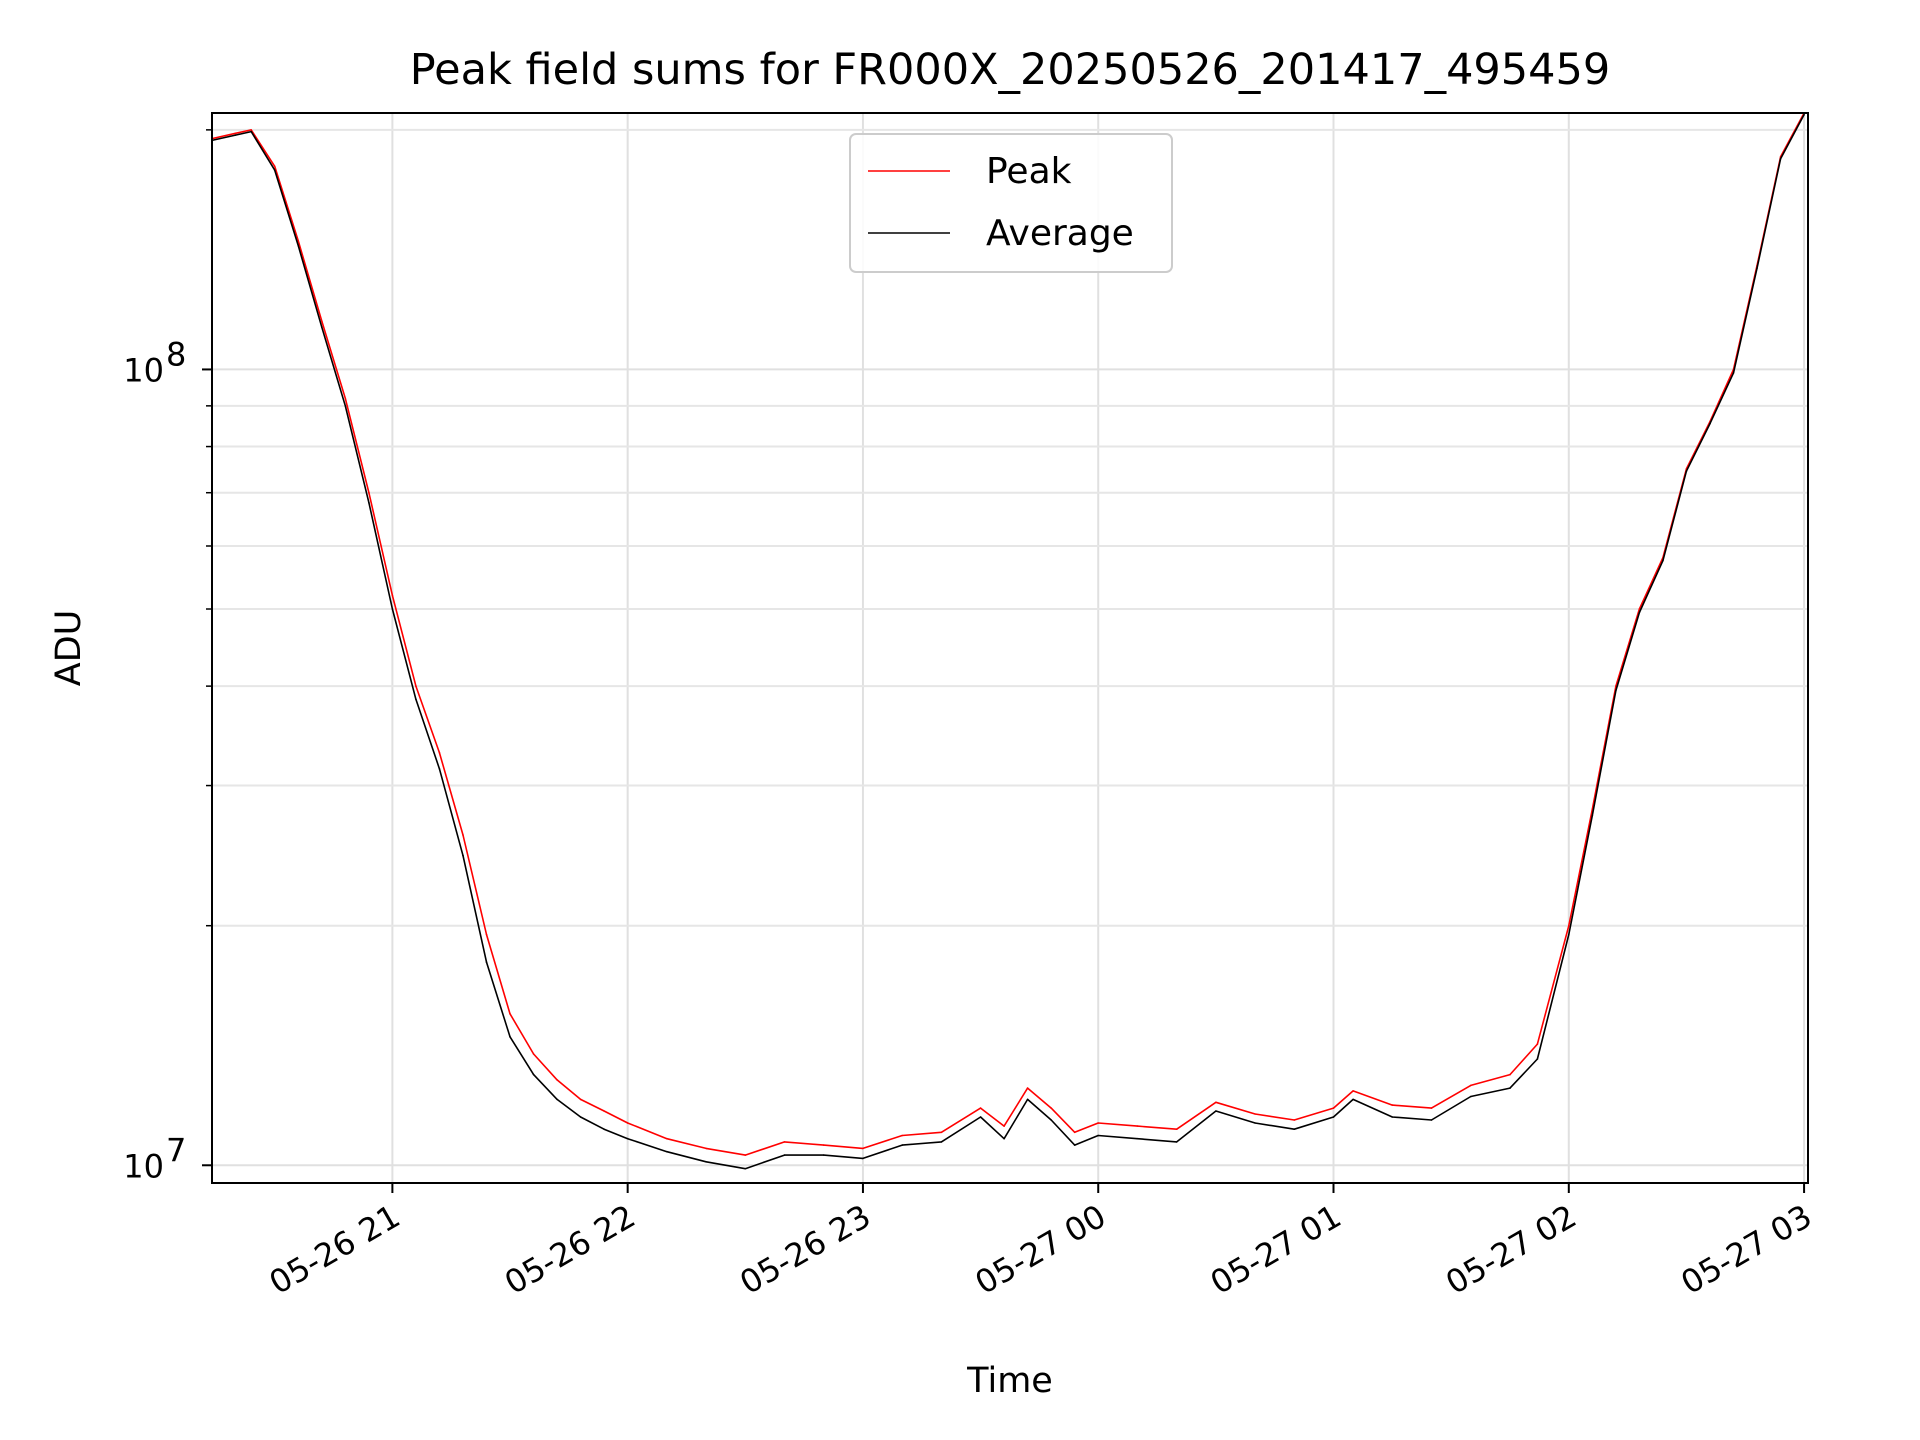  I want to click on y-tick-exponent: 8, so click(176, 354).